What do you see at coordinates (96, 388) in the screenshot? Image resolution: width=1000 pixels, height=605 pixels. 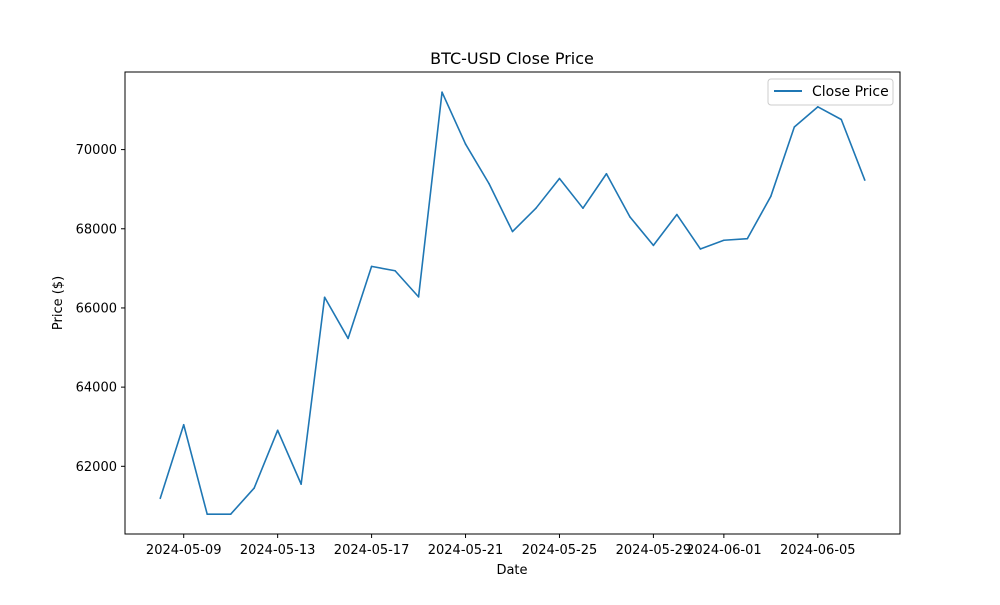 I see `y-tick-label: 64000` at bounding box center [96, 388].